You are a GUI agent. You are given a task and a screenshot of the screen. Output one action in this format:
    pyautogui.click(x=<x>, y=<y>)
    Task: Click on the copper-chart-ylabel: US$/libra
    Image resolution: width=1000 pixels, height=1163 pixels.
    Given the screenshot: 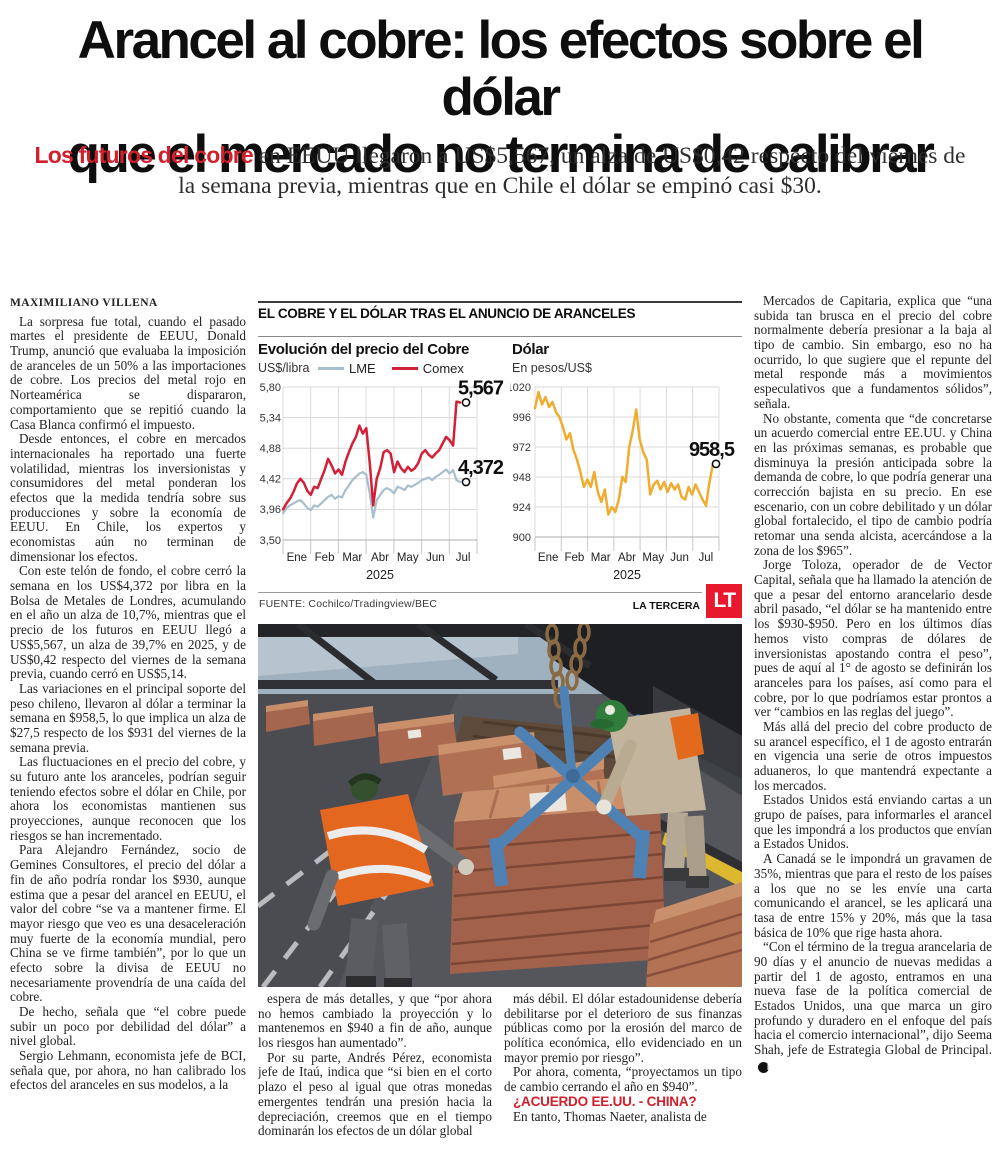 What is the action you would take?
    pyautogui.click(x=284, y=368)
    